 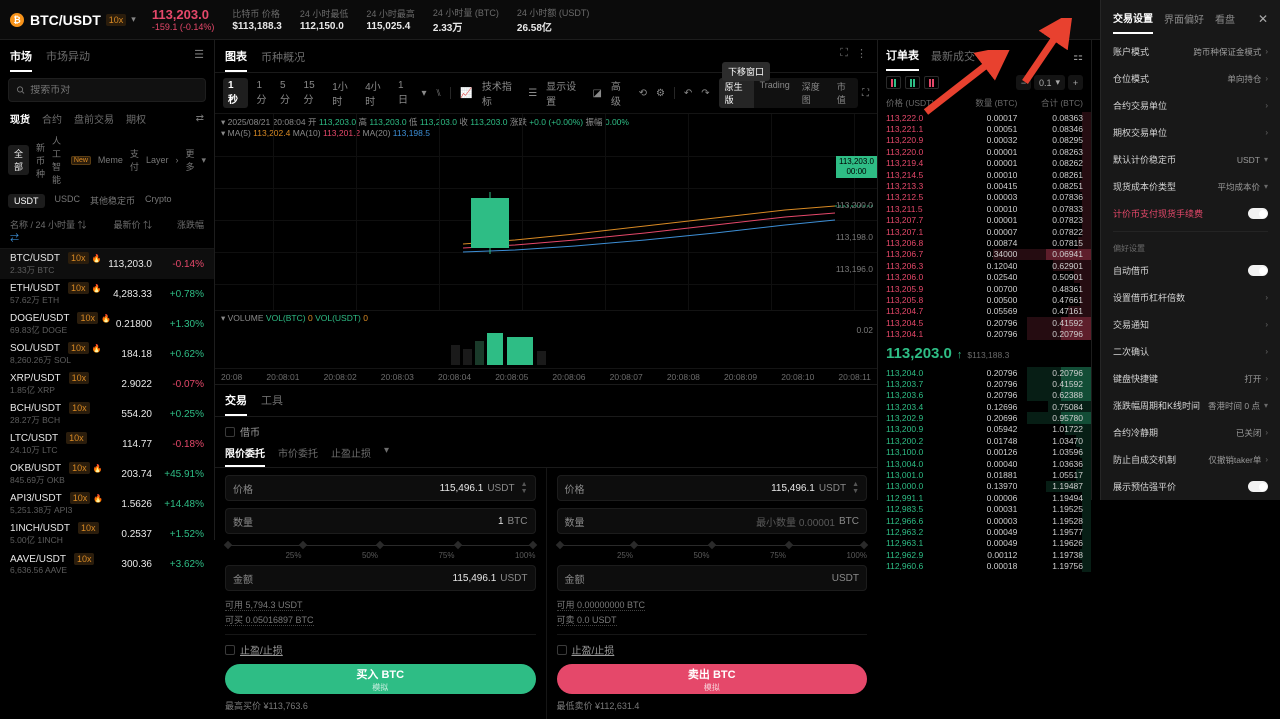 I want to click on buy-amount-field: 金额 115,496.1 USDT, so click(x=380, y=578).